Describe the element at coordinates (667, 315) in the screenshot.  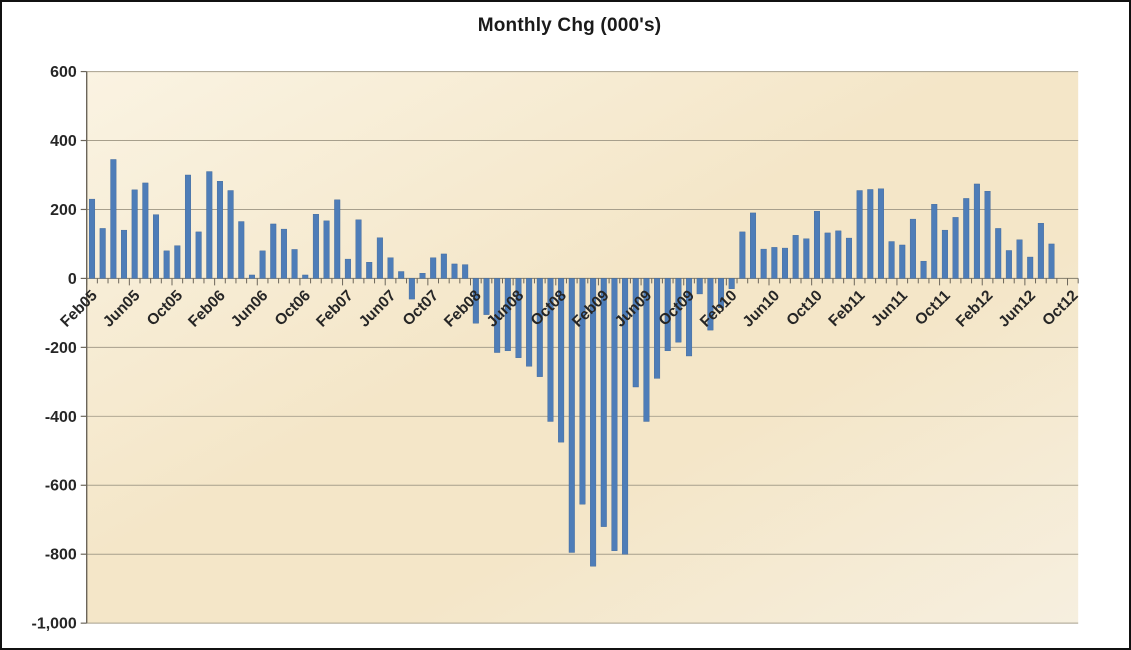
I see `bar-Aug09` at that location.